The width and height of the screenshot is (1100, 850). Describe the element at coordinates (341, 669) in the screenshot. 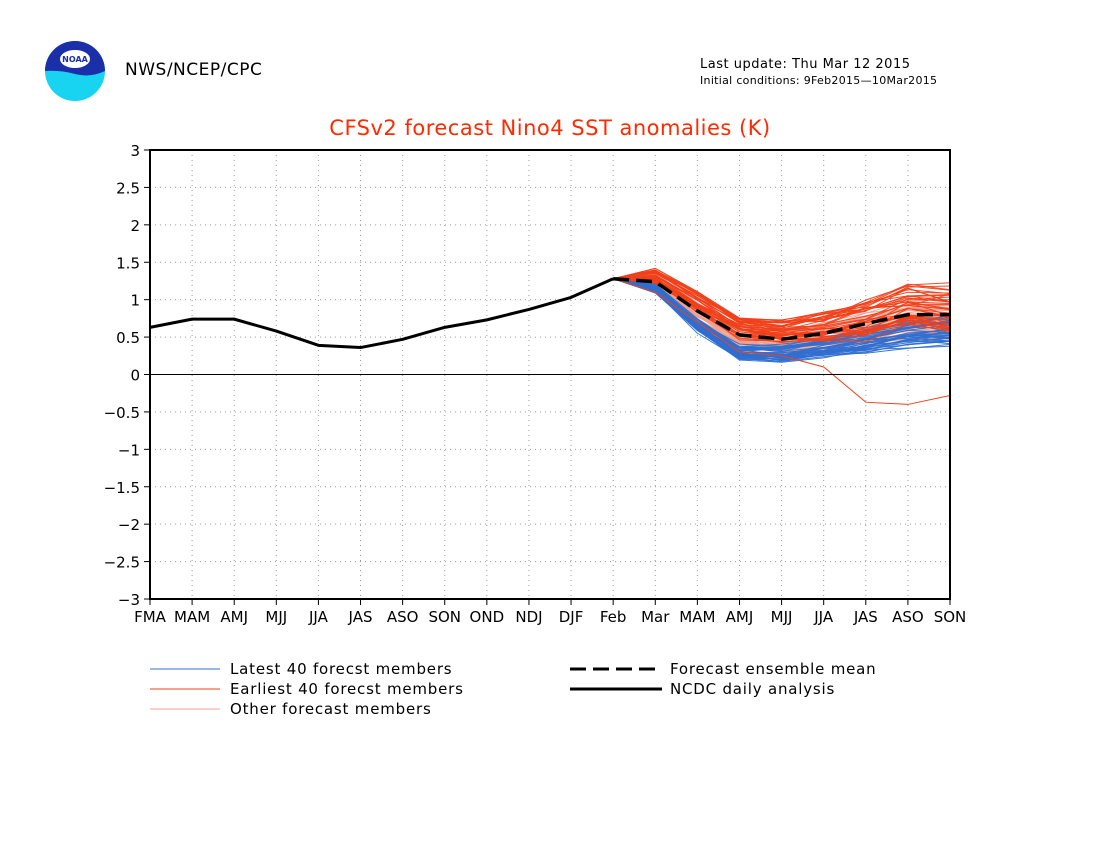

I see `legend-latest-label: Latest 40 forecst members` at that location.